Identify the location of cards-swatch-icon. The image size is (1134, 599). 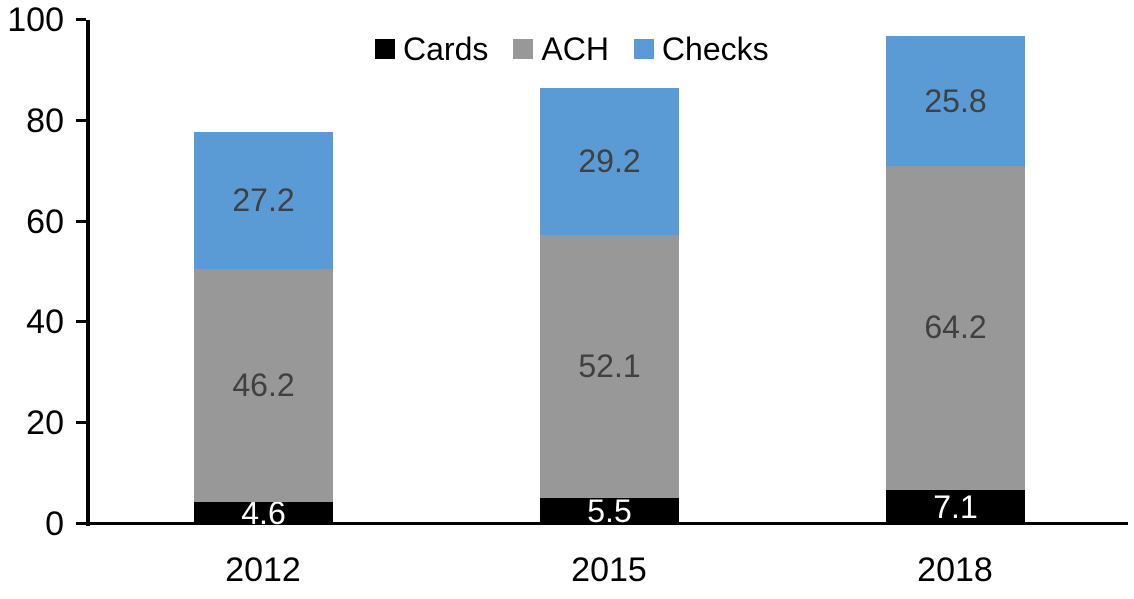
(385, 49).